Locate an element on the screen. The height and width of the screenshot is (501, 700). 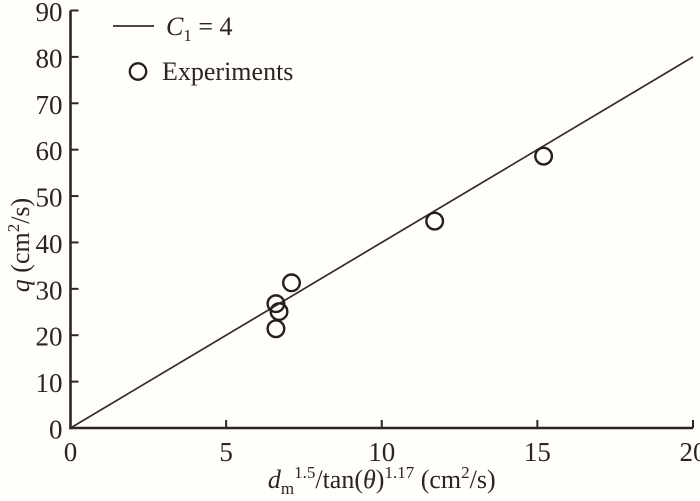
legend-label: Experiments is located at coordinates (227, 71).